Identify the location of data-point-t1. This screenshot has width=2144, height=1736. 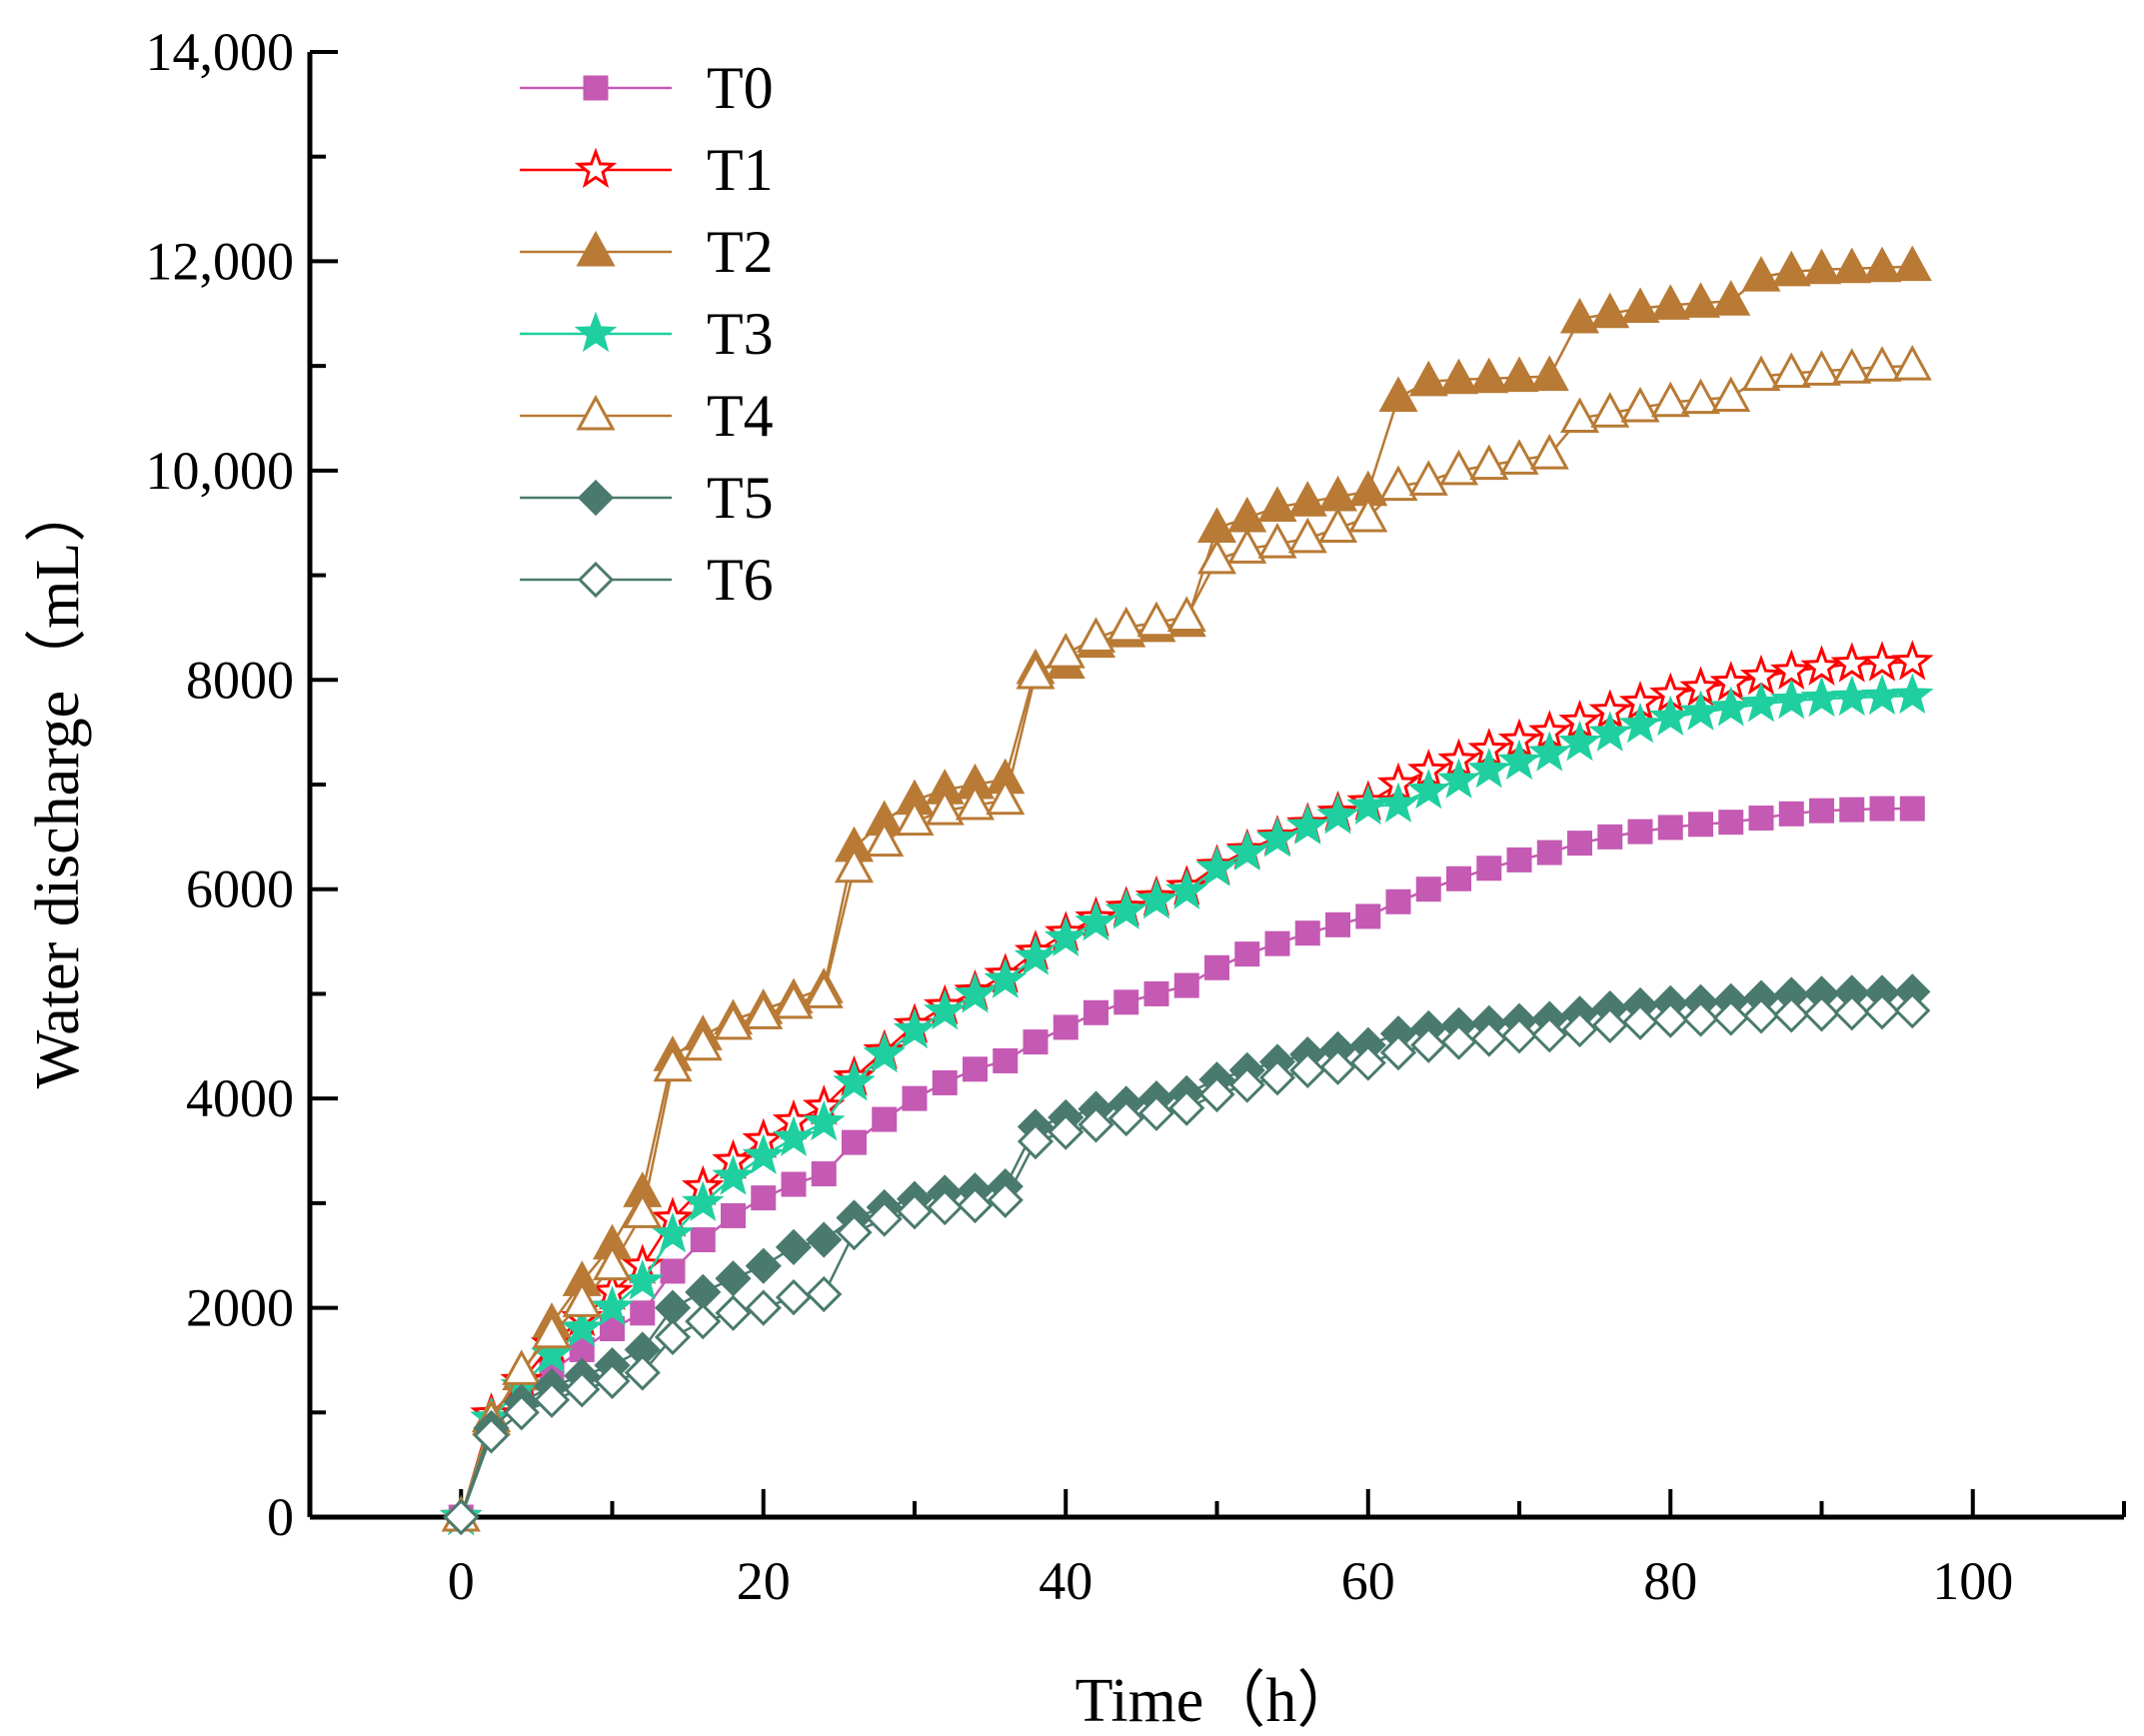
(1821, 665).